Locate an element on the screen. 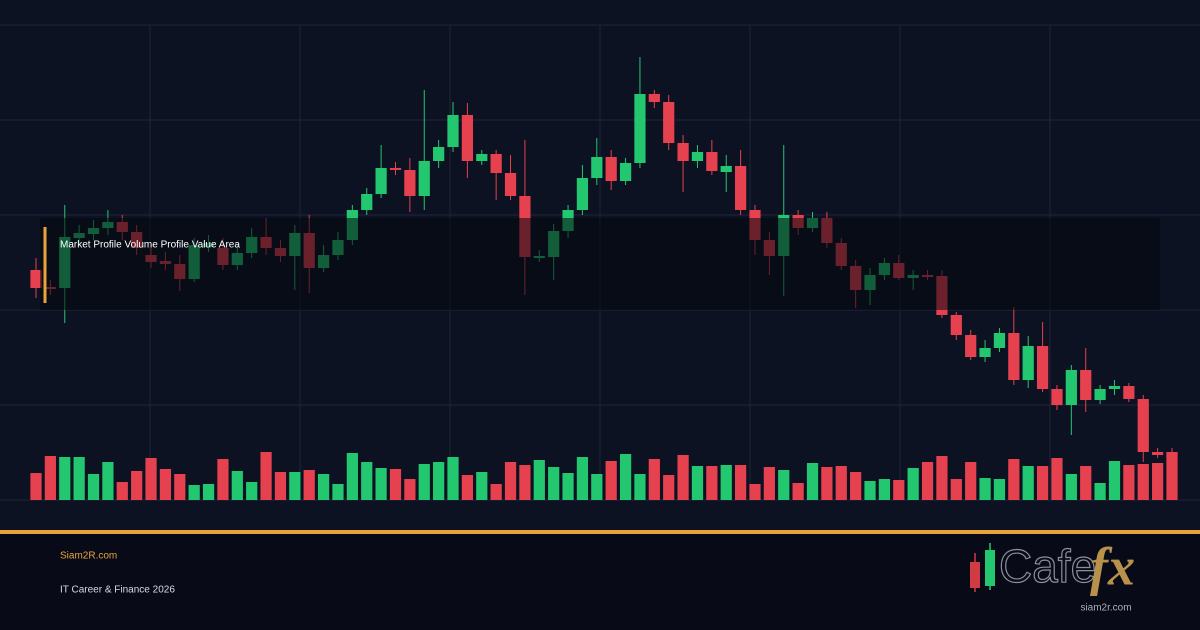  logo-accent: fx is located at coordinates (1112, 566).